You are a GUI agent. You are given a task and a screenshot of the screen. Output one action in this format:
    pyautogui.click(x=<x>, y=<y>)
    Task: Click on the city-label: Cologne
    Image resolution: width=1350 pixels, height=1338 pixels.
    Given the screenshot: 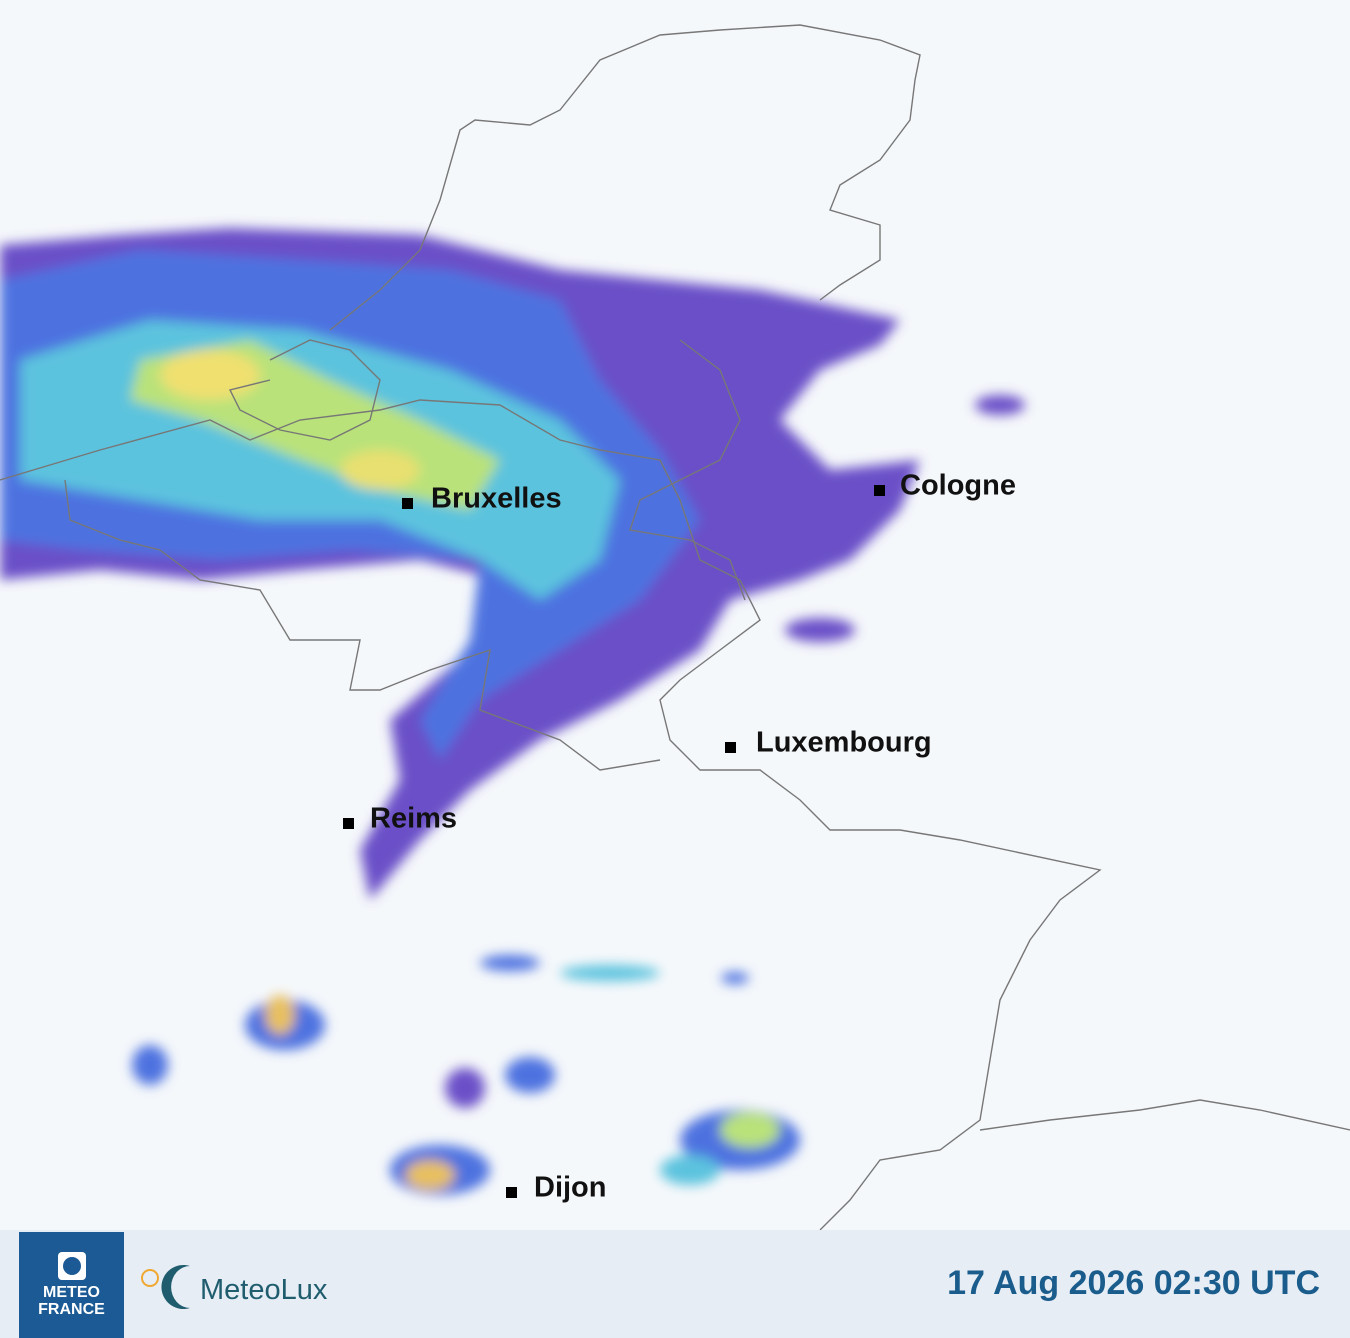 What is the action you would take?
    pyautogui.click(x=958, y=486)
    